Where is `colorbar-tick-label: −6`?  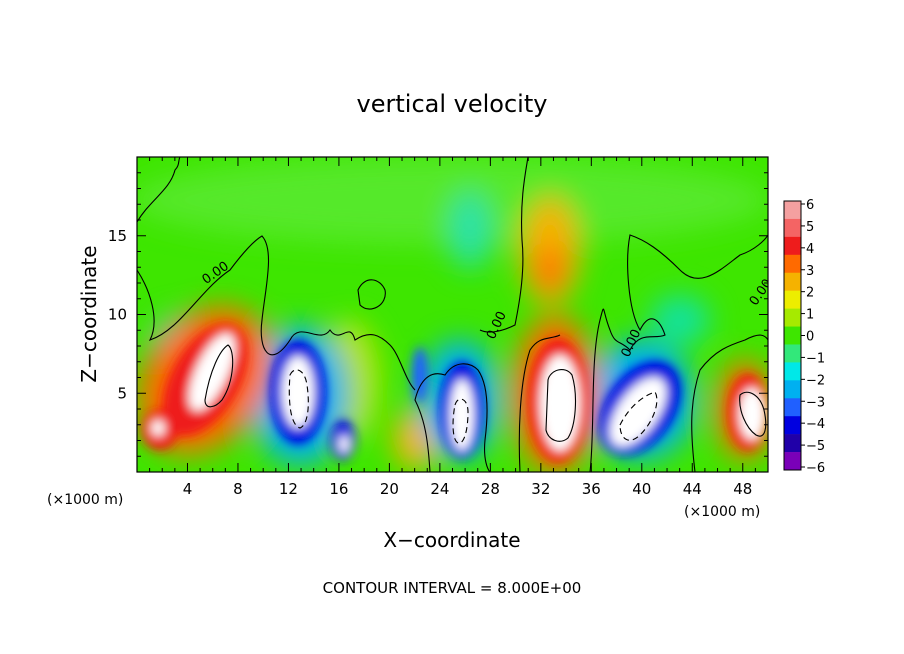
colorbar-tick-label: −6 is located at coordinates (815, 468).